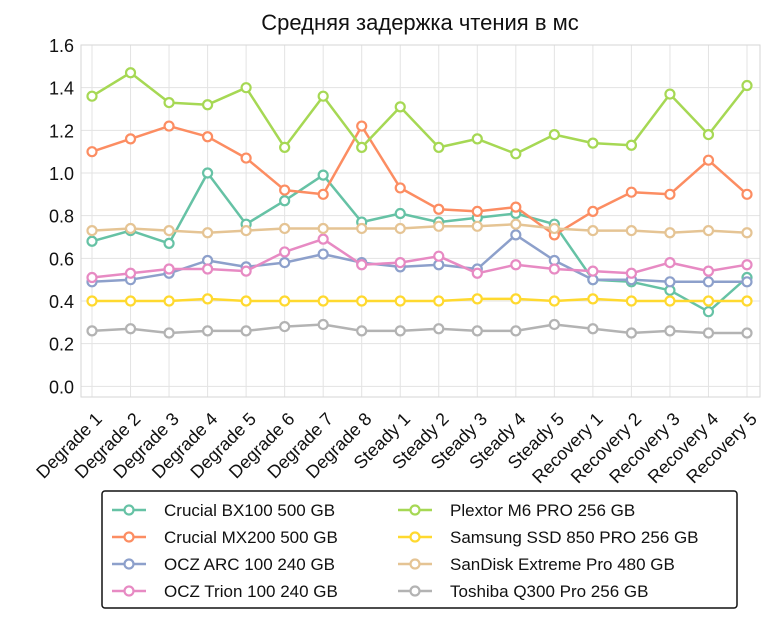 Image resolution: width=771 pixels, height=621 pixels. Describe the element at coordinates (562, 564) in the screenshot. I see `legend-label: SanDisk Extreme Pro 480 GB` at that location.